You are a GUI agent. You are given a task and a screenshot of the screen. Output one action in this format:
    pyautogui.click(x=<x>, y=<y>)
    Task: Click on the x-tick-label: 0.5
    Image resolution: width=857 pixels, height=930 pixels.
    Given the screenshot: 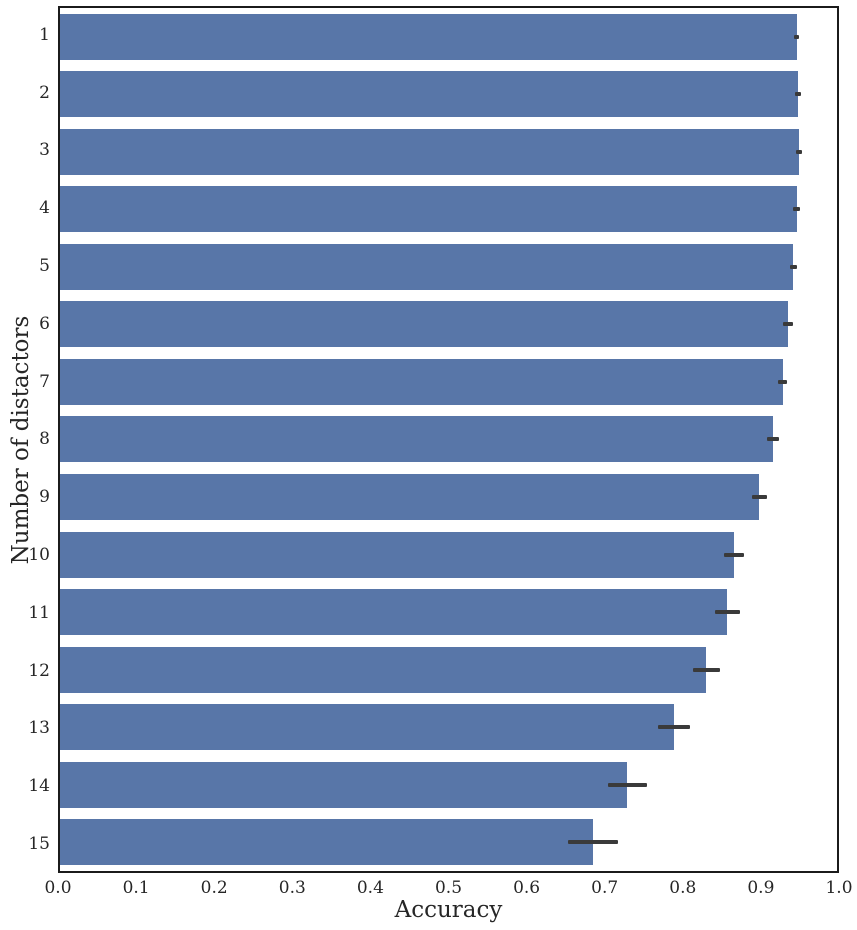 What is the action you would take?
    pyautogui.click(x=448, y=888)
    